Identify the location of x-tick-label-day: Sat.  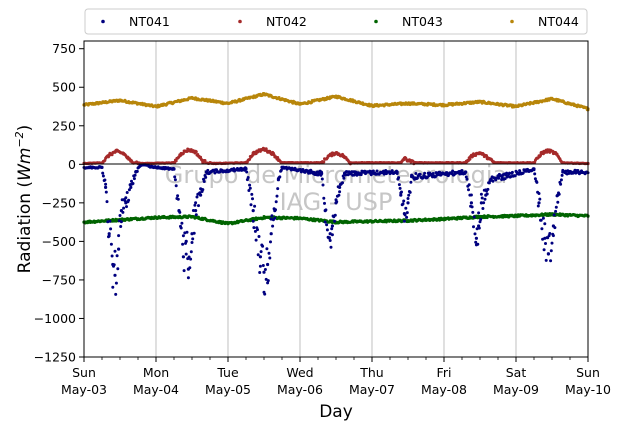
(516, 372).